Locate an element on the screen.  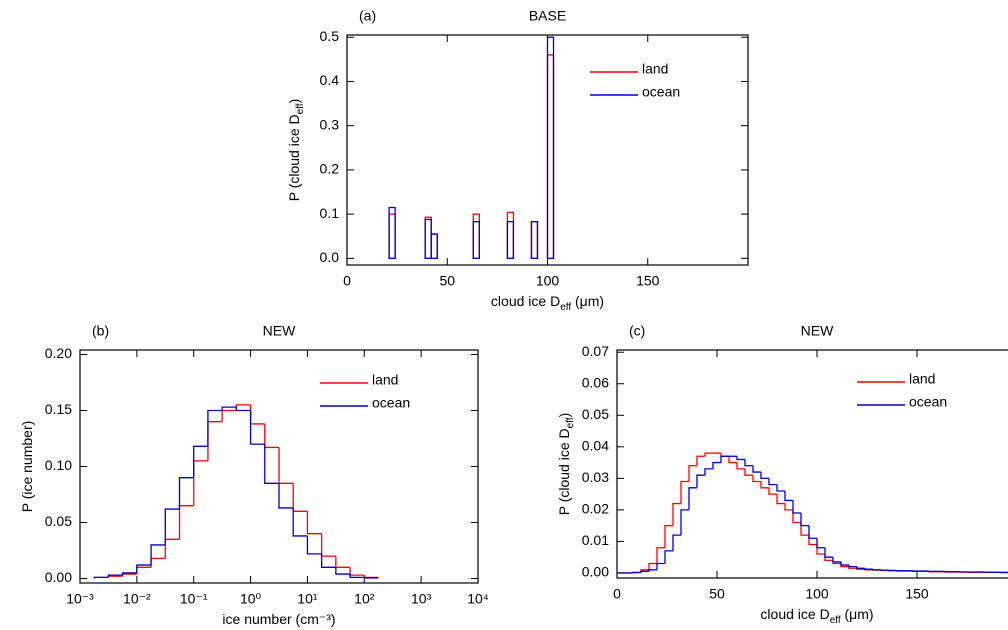
x-tick-label: 10³ is located at coordinates (421, 599).